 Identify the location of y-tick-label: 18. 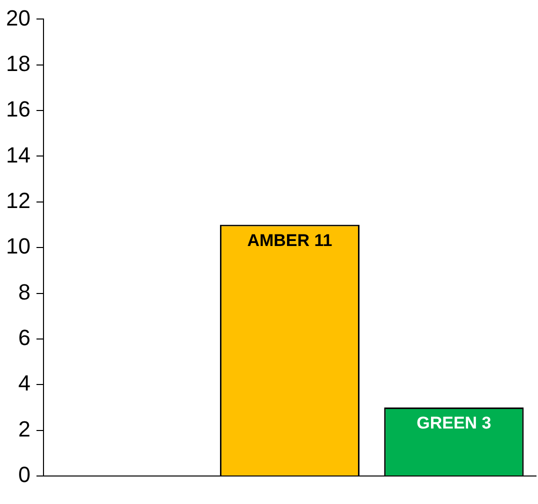
(18, 63).